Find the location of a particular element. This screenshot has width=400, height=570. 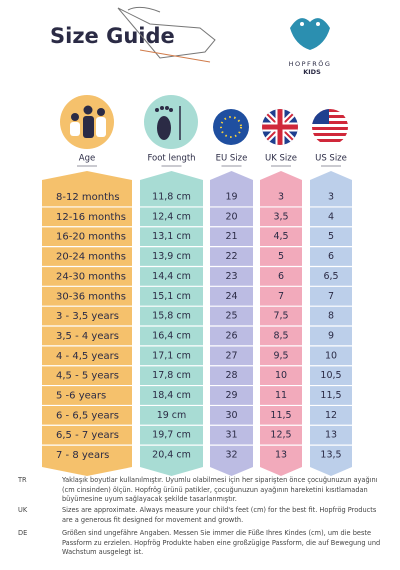

uk-flag is located at coordinates (280, 127).